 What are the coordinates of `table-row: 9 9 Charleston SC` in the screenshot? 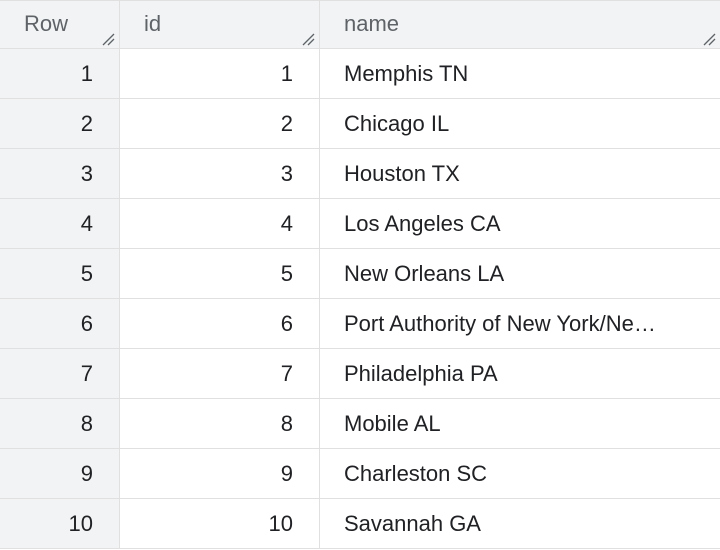 It's located at (360, 474).